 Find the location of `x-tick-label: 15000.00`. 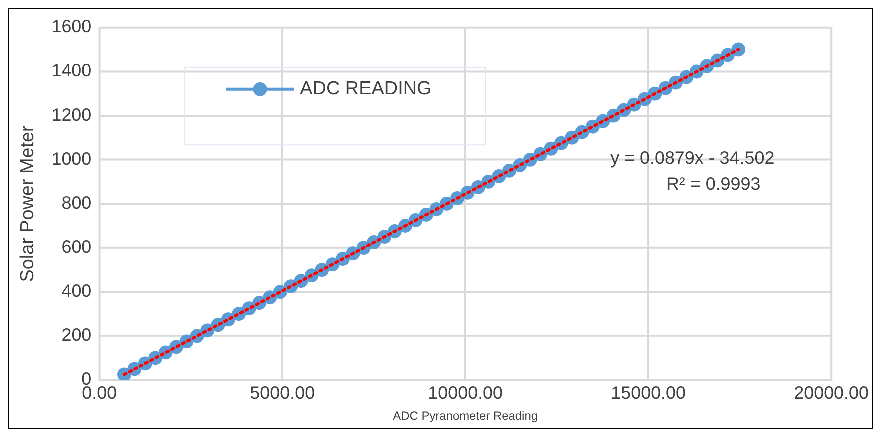

x-tick-label: 15000.00 is located at coordinates (648, 392).